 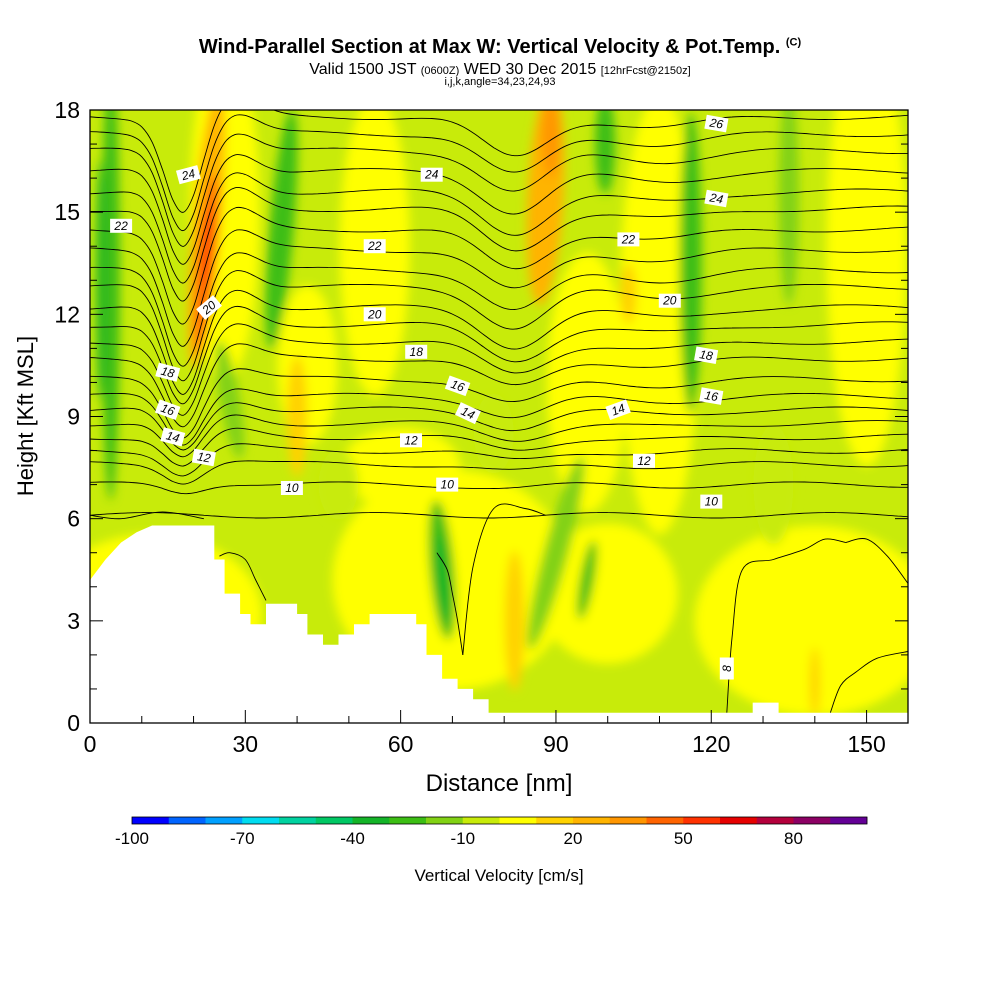 What do you see at coordinates (499, 820) in the screenshot?
I see `colorbar-frame` at bounding box center [499, 820].